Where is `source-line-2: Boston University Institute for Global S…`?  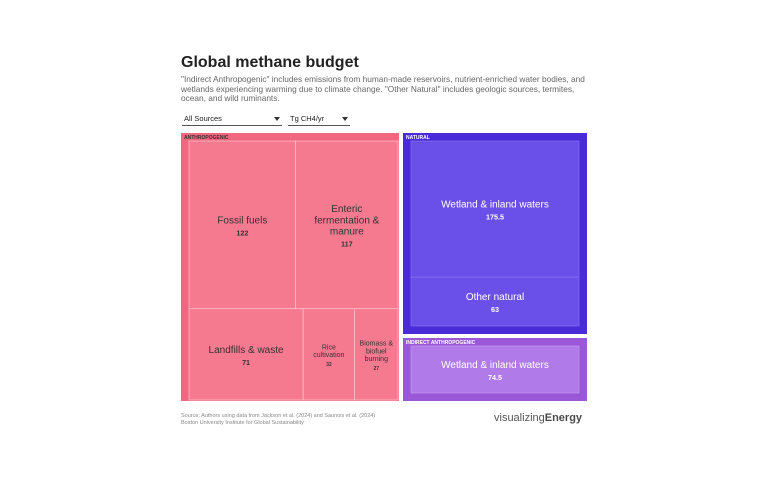 source-line-2: Boston University Institute for Global S… is located at coordinates (242, 423).